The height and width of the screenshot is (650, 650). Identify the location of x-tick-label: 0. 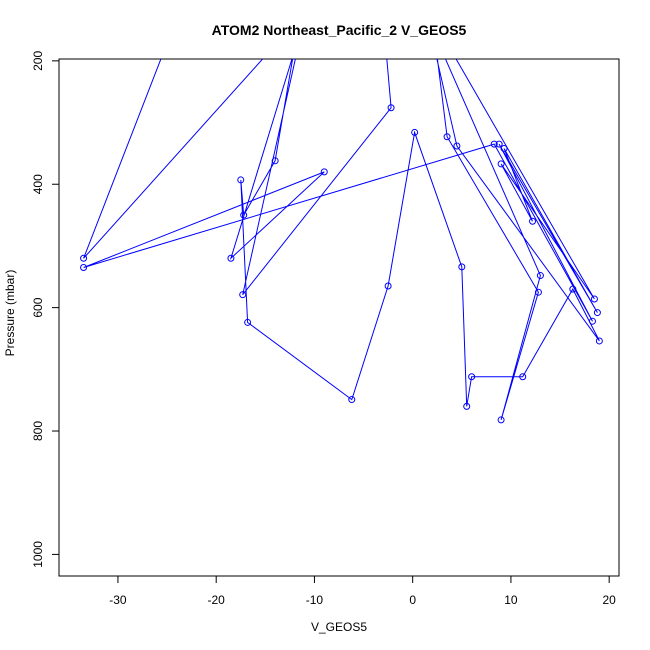
(412, 600).